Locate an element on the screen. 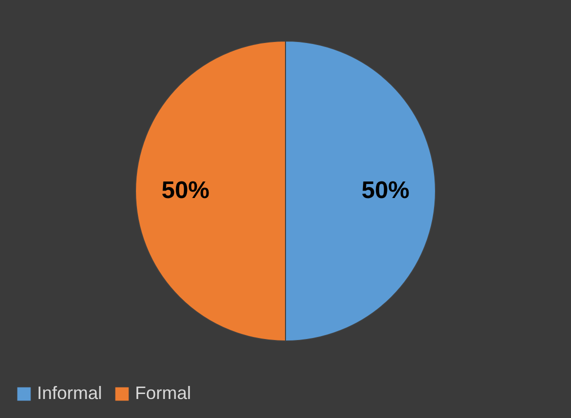 Image resolution: width=571 pixels, height=418 pixels. legend-label: Informal is located at coordinates (69, 393).